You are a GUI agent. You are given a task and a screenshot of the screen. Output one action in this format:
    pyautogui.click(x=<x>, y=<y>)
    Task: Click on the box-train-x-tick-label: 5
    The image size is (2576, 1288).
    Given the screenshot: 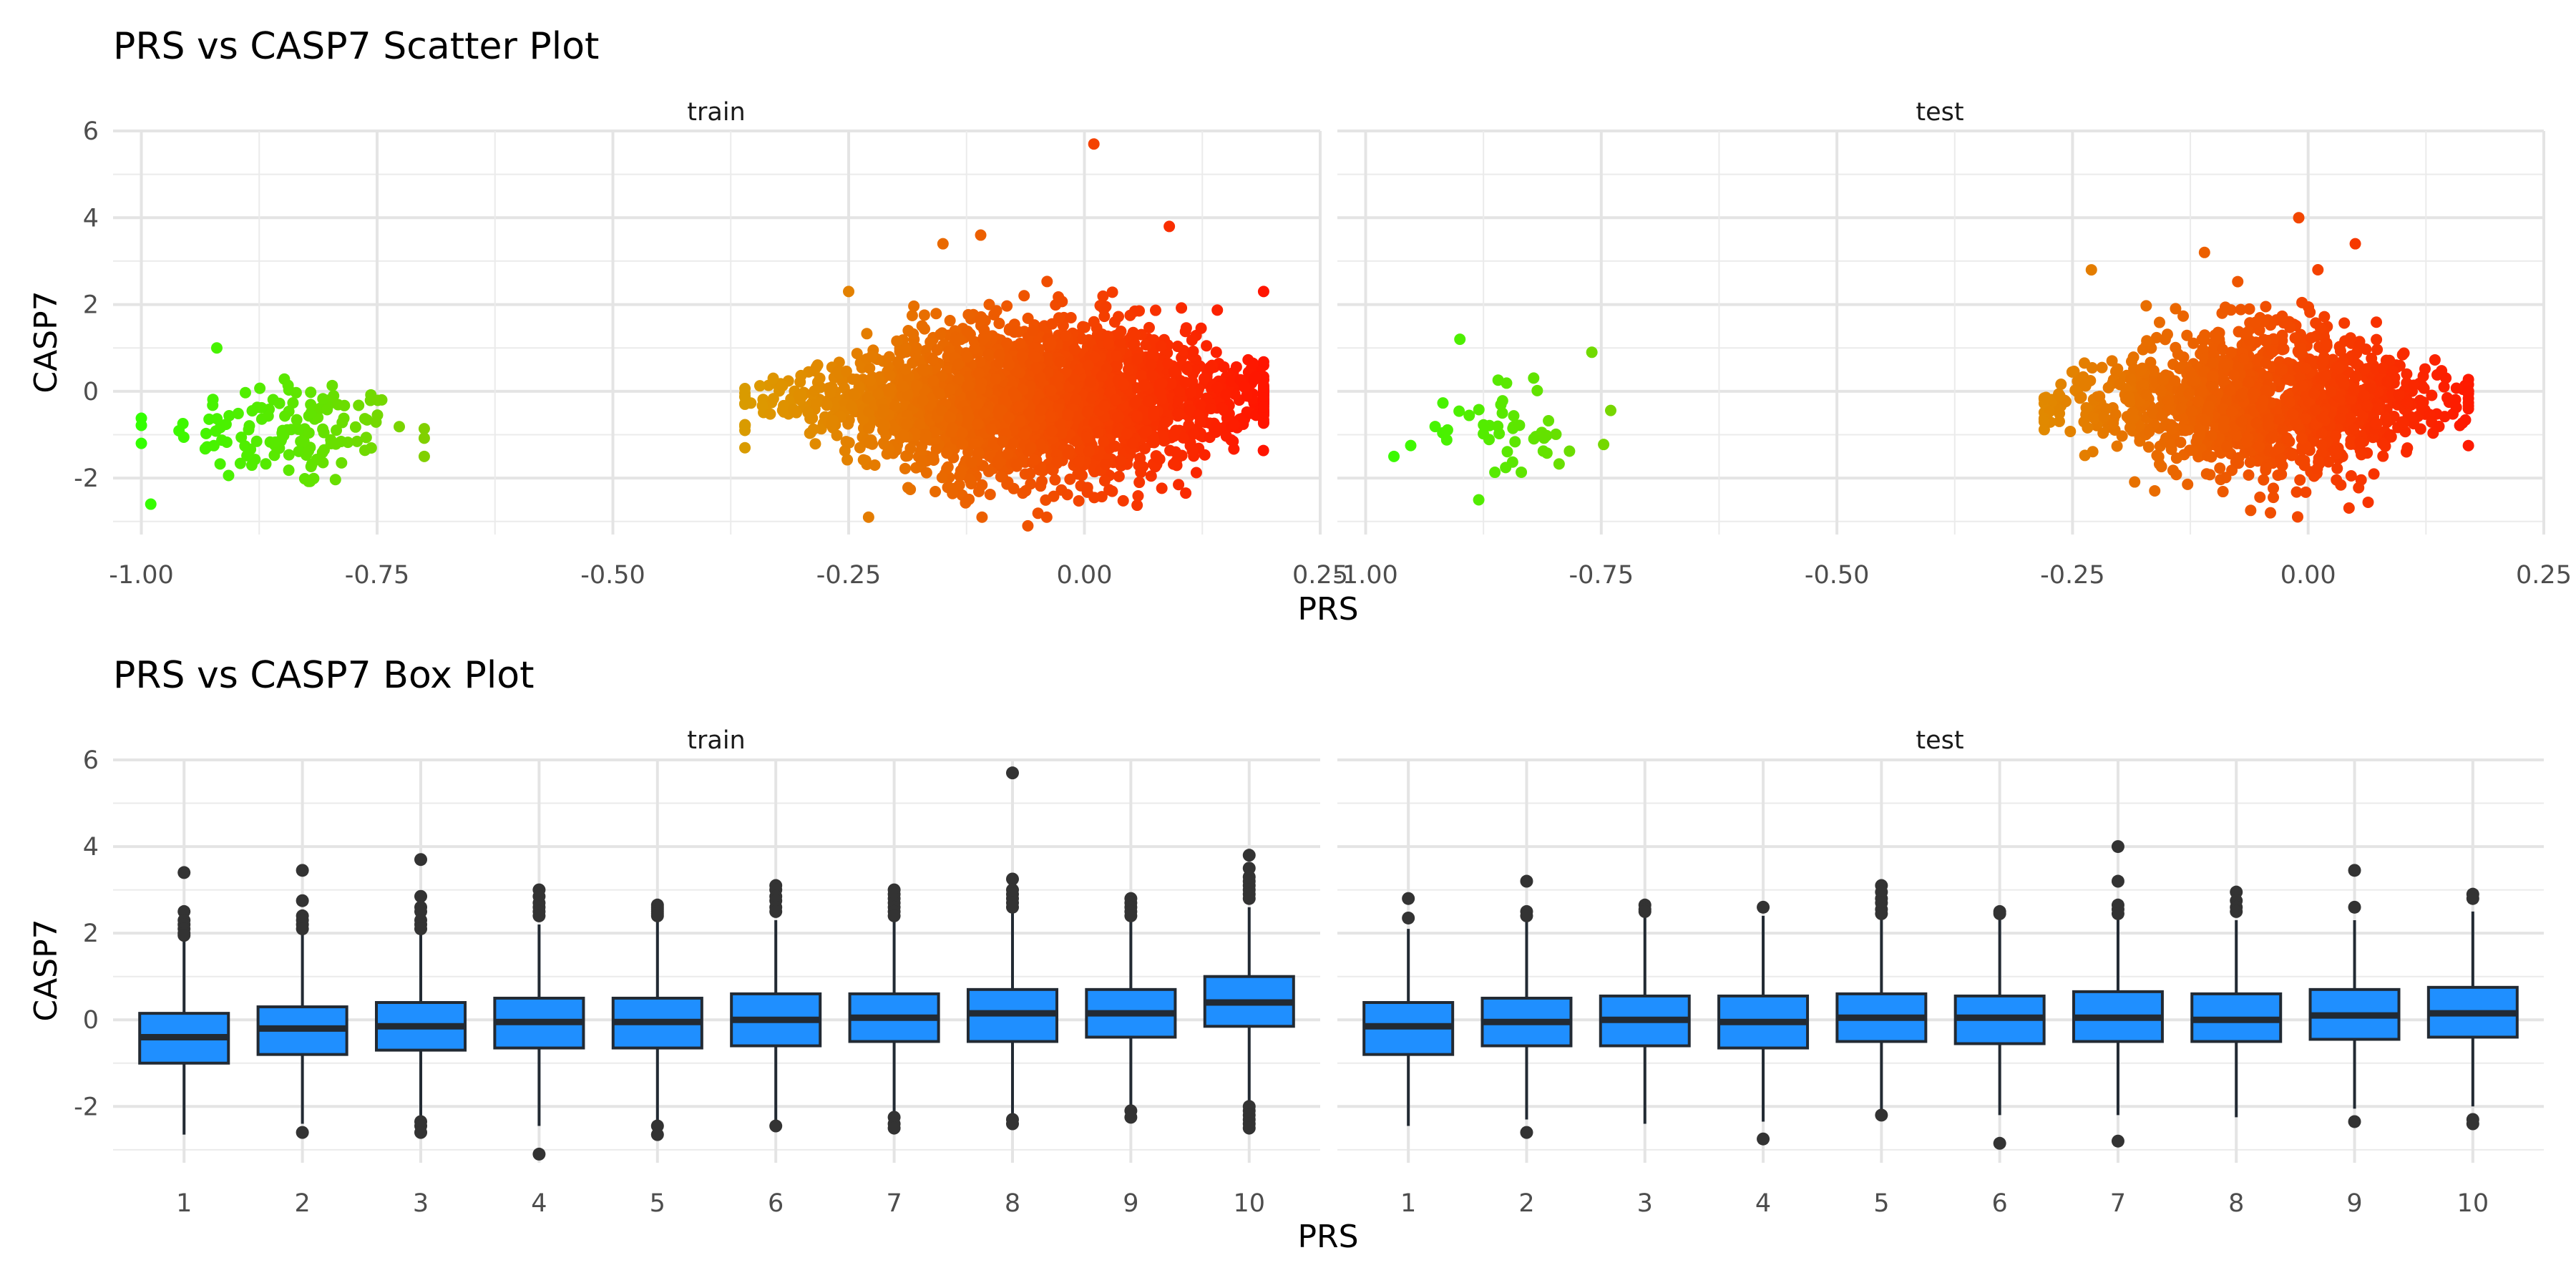 What is the action you would take?
    pyautogui.click(x=657, y=1203)
    